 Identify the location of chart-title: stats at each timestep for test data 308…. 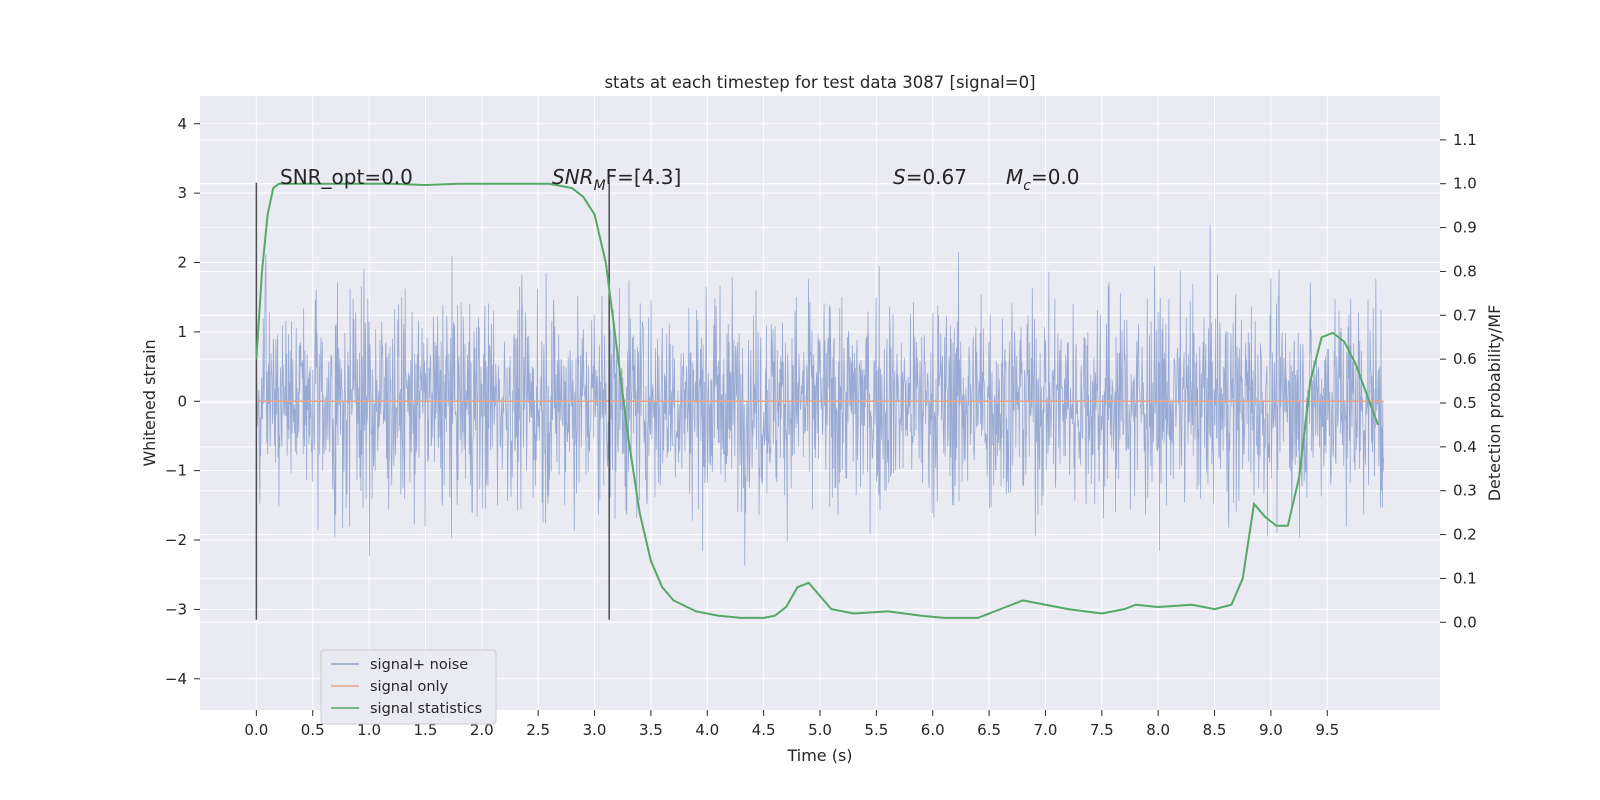
(819, 82).